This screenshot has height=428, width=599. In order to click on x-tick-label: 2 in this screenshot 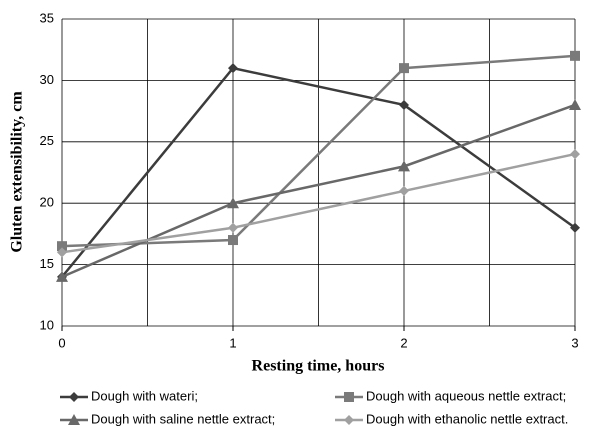, I will do `click(403, 342)`.